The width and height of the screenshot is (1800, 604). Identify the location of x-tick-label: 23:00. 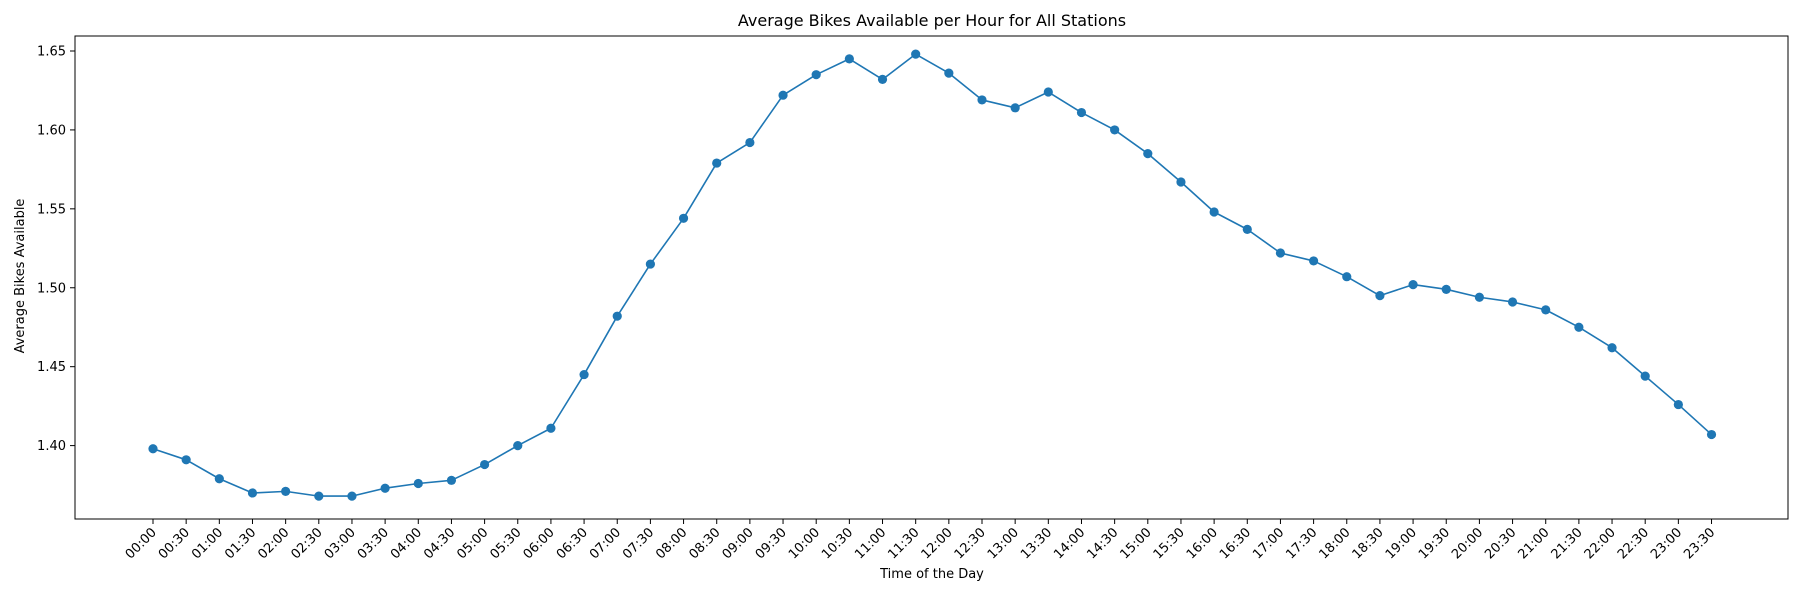
(1666, 543).